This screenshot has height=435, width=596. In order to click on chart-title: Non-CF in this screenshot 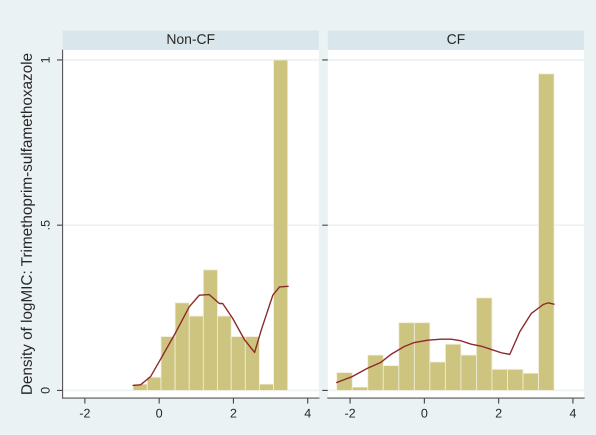, I will do `click(191, 39)`.